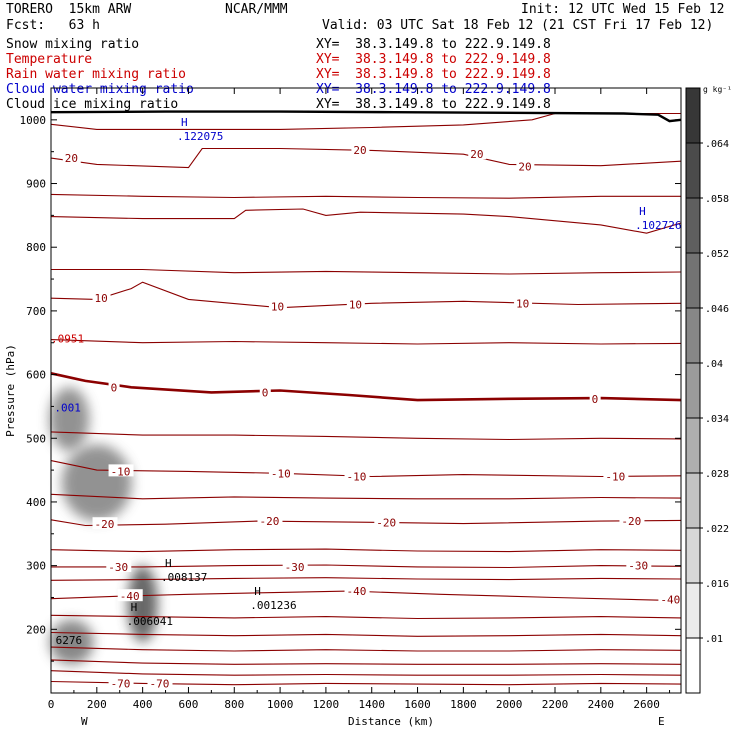  What do you see at coordinates (36, 502) in the screenshot?
I see `y-tick-label: 400` at bounding box center [36, 502].